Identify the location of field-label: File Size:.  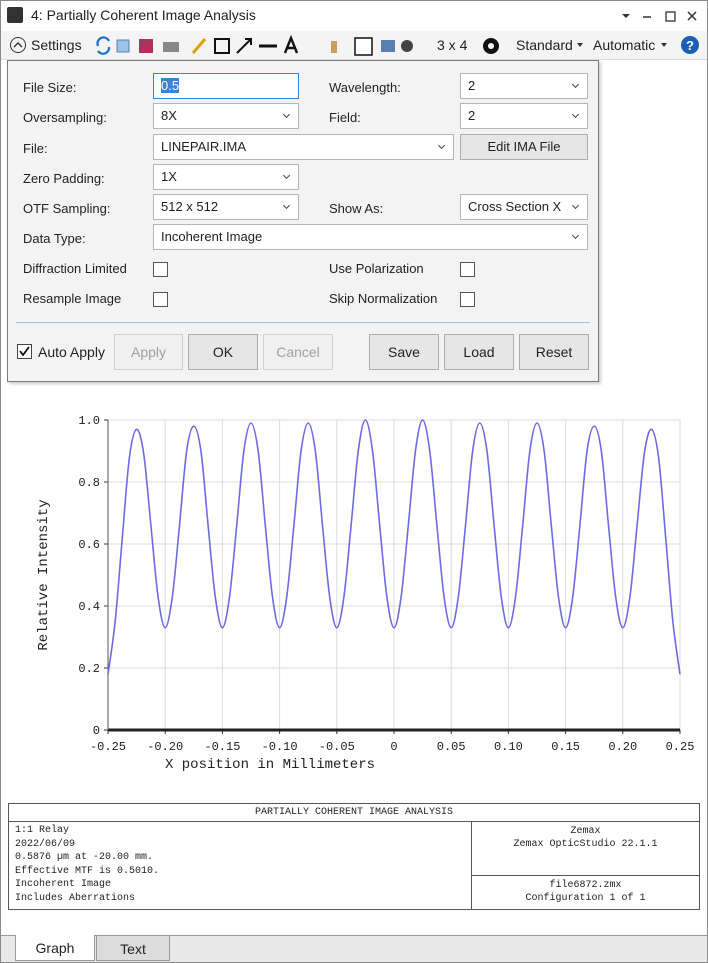
(50, 87).